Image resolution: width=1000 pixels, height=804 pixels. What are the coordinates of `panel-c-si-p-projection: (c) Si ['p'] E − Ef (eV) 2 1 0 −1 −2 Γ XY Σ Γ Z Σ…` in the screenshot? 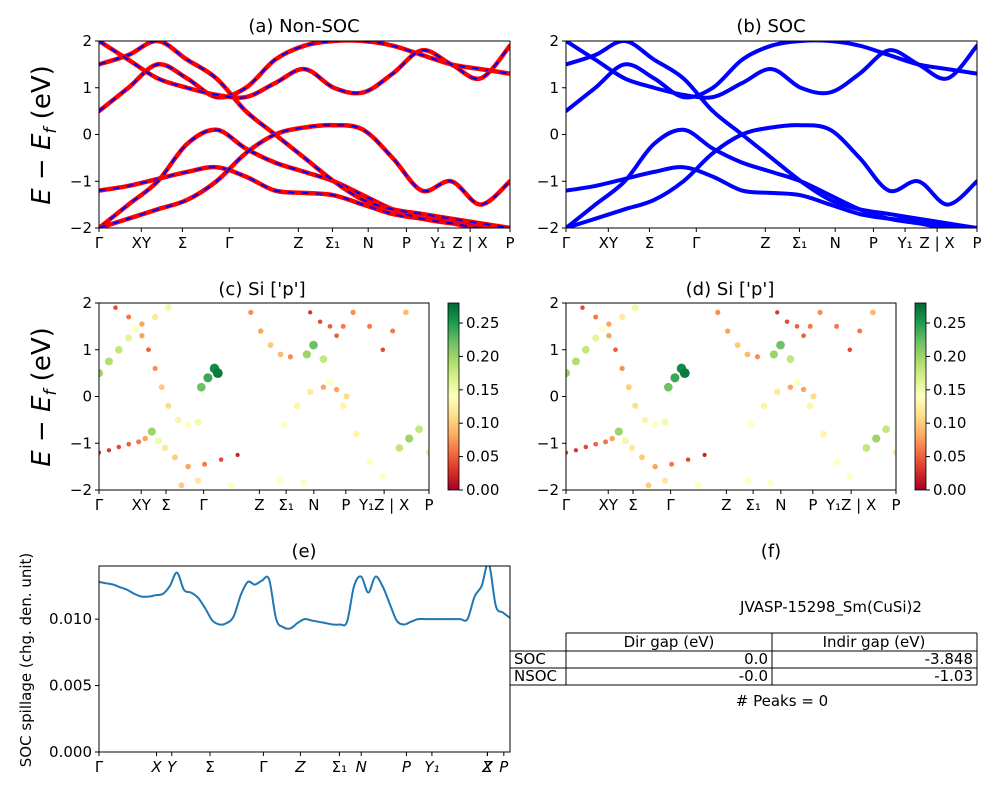 It's located at (263, 396).